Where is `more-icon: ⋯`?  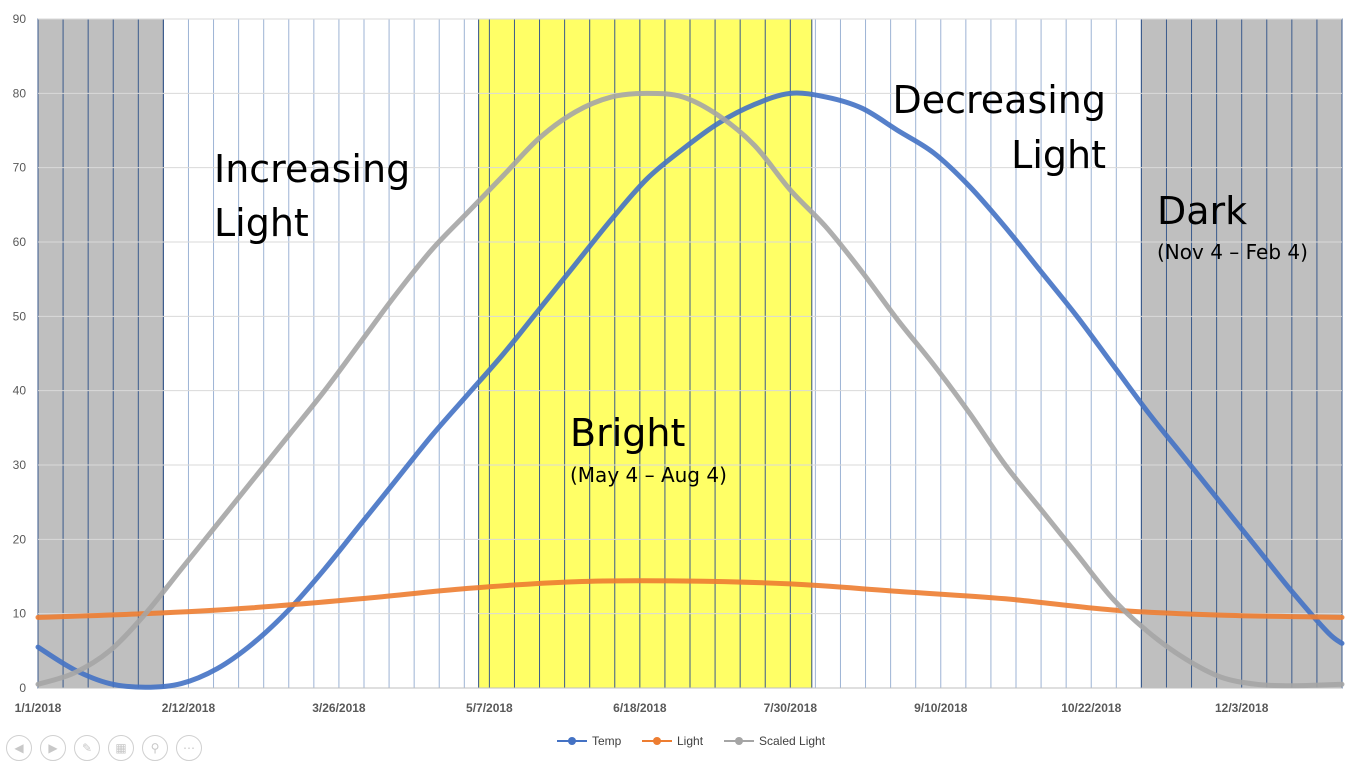 more-icon: ⋯ is located at coordinates (189, 748).